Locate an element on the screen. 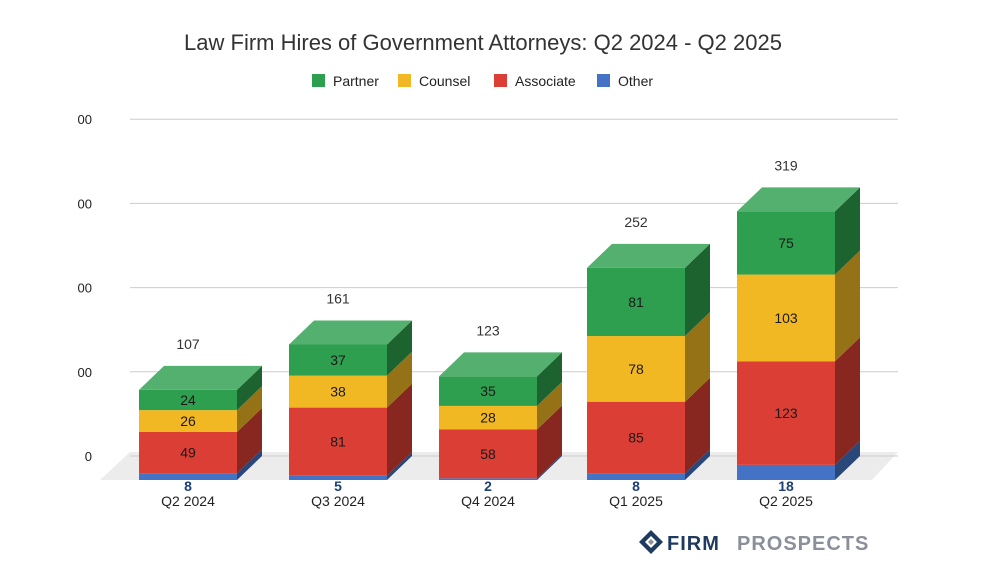  bar-stack-4: 18 123 103 75 319 is located at coordinates (798, 325).